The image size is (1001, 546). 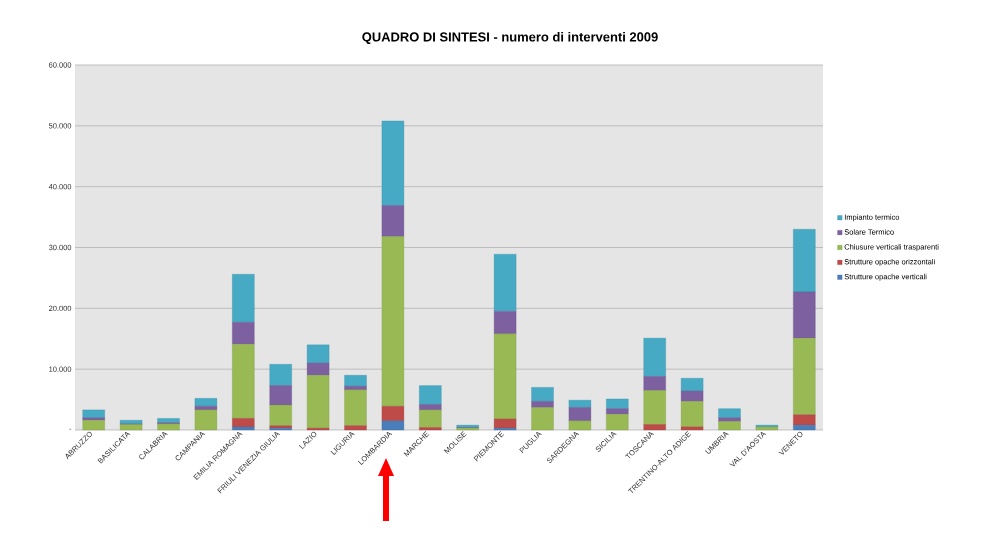 What do you see at coordinates (510, 38) in the screenshot?
I see `chart-title: QUADRO DI SINTESI - numero di interventi 2009` at bounding box center [510, 38].